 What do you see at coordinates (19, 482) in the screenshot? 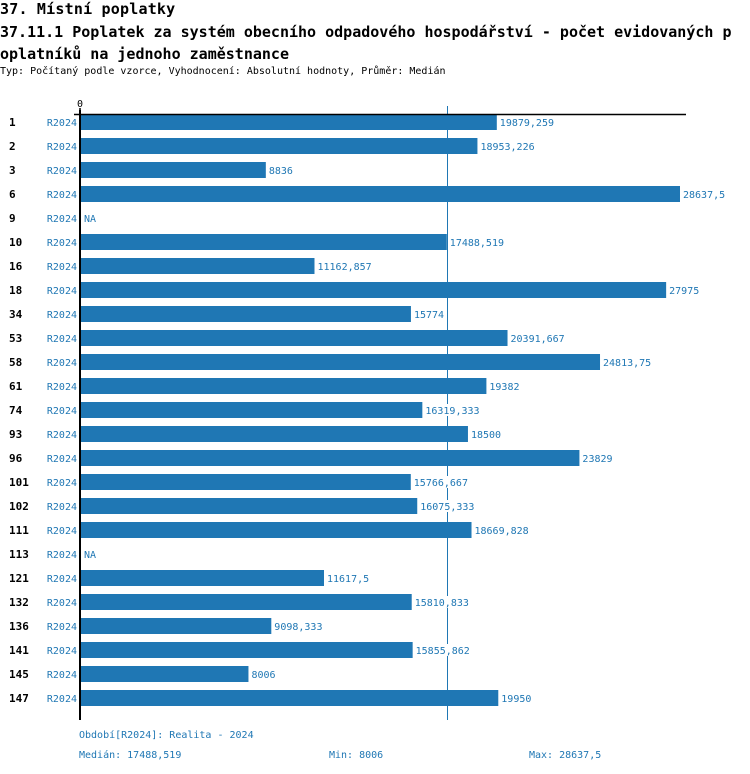
I see `row-label: 101` at bounding box center [19, 482].